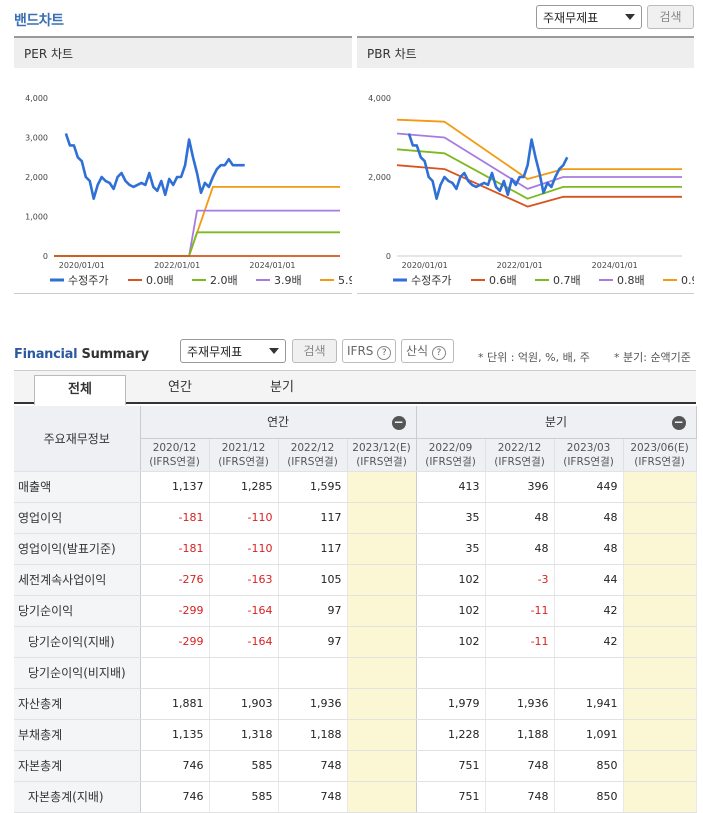  I want to click on table-cell: 1,135, so click(175, 735).